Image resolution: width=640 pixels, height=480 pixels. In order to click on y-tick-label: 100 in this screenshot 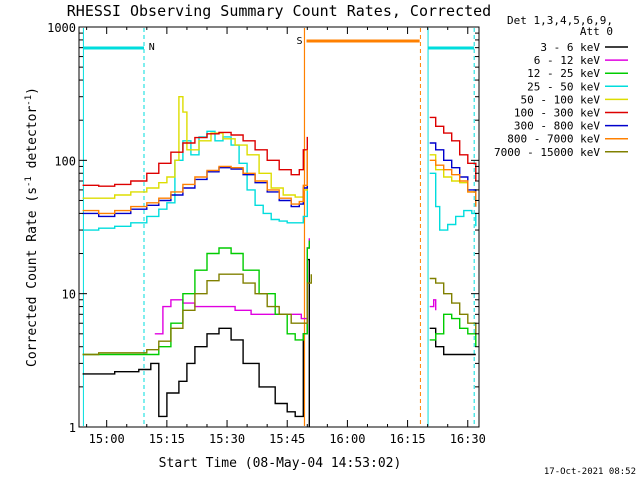, I will do `click(65, 161)`.